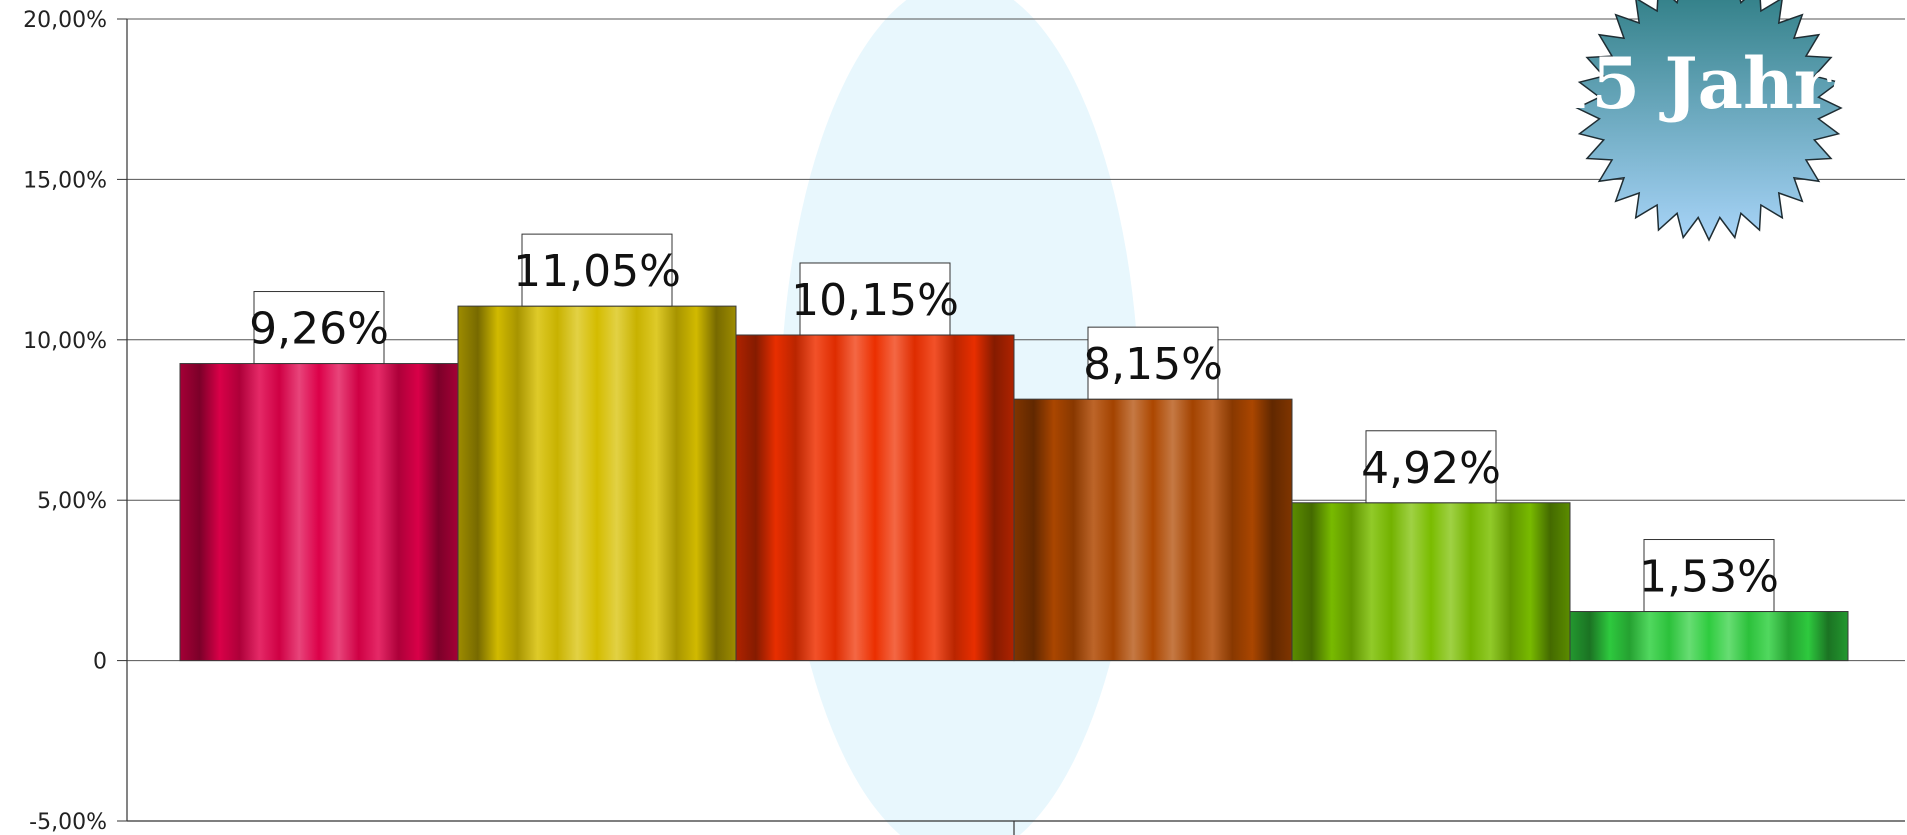 This screenshot has height=835, width=1907. What do you see at coordinates (65, 421) in the screenshot?
I see `y-tick-labels: 20,00% 15,00% 10,00% 5,00% 0 -5,00%` at bounding box center [65, 421].